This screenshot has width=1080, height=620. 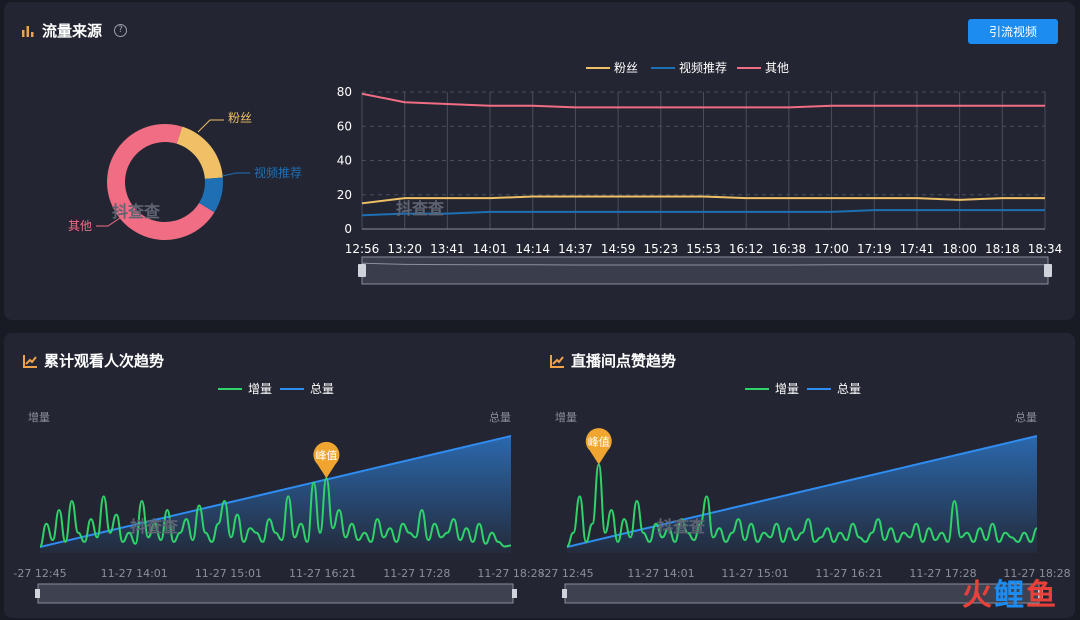 I want to click on views-trend-title: 累计观看人次趋势, so click(x=93, y=360).